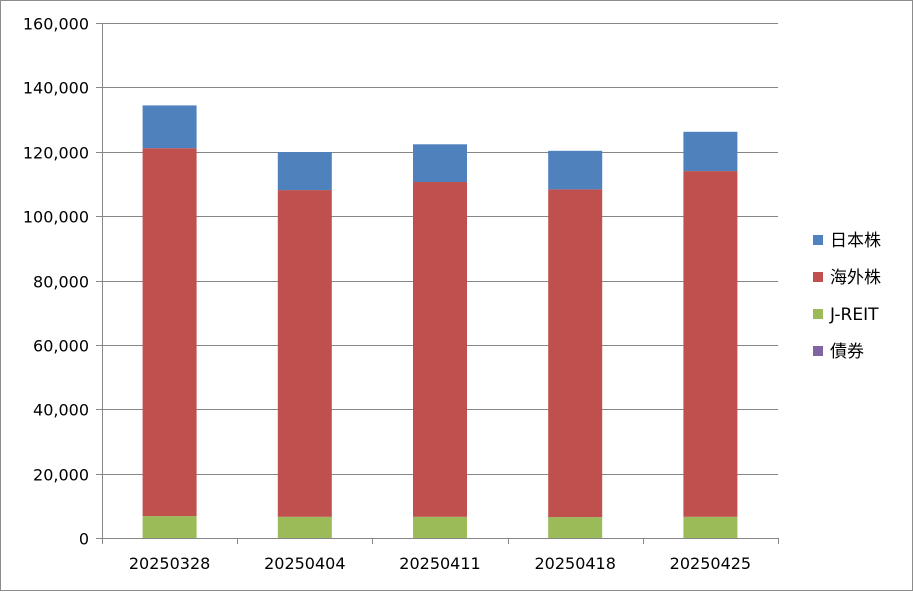 Image resolution: width=913 pixels, height=595 pixels. What do you see at coordinates (61, 475) in the screenshot?
I see `y-tick-label: 20,000` at bounding box center [61, 475].